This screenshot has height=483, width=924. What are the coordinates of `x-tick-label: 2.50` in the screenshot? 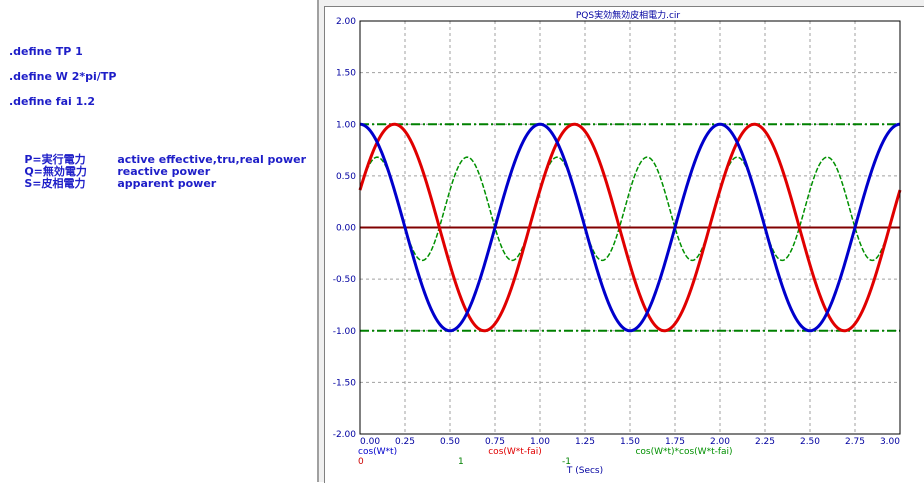 It's located at (810, 442).